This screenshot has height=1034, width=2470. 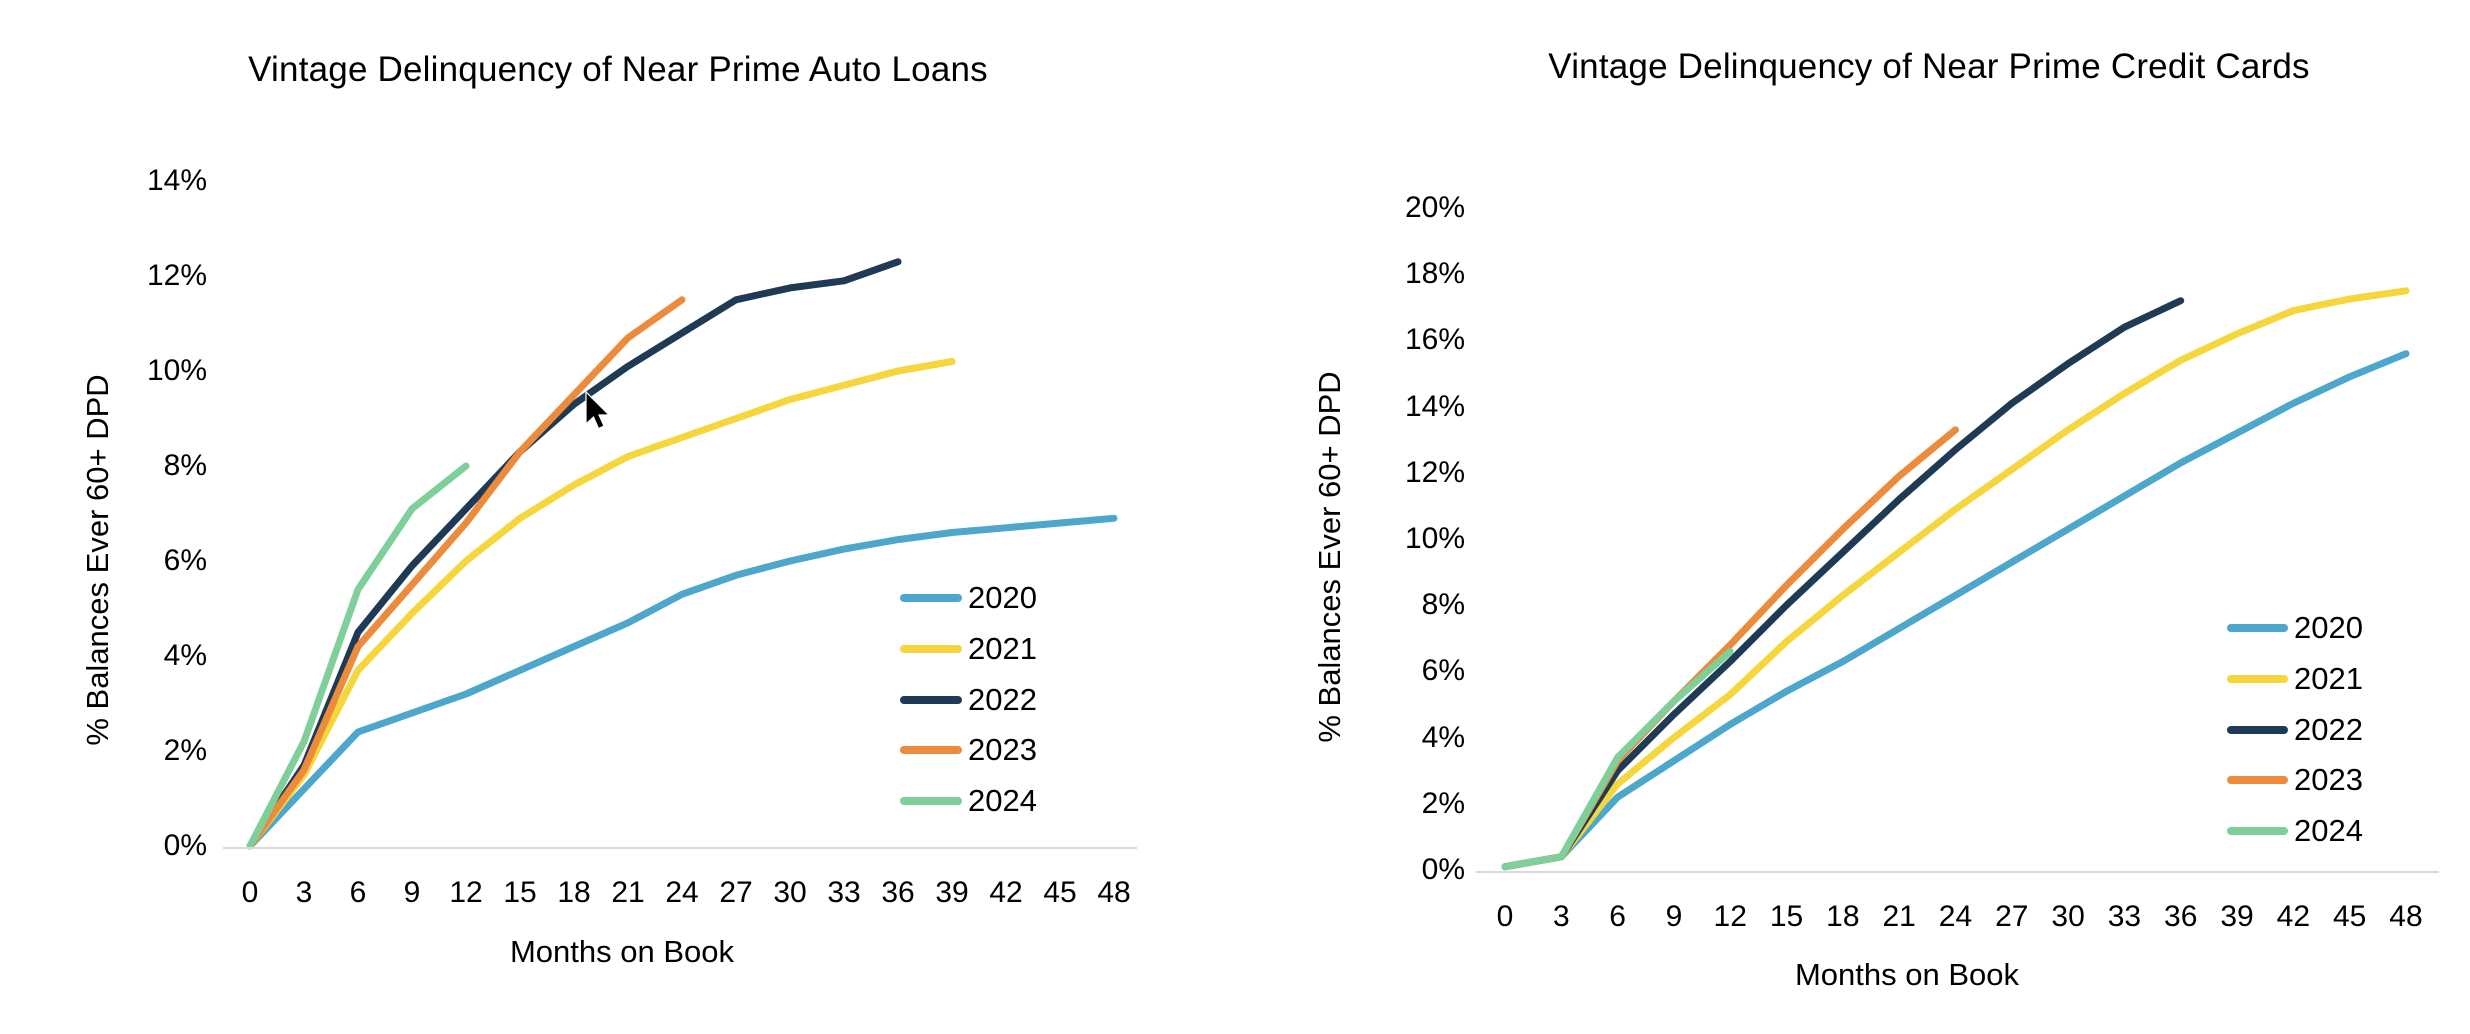 I want to click on y-tick-label: 20%, so click(x=1434, y=207).